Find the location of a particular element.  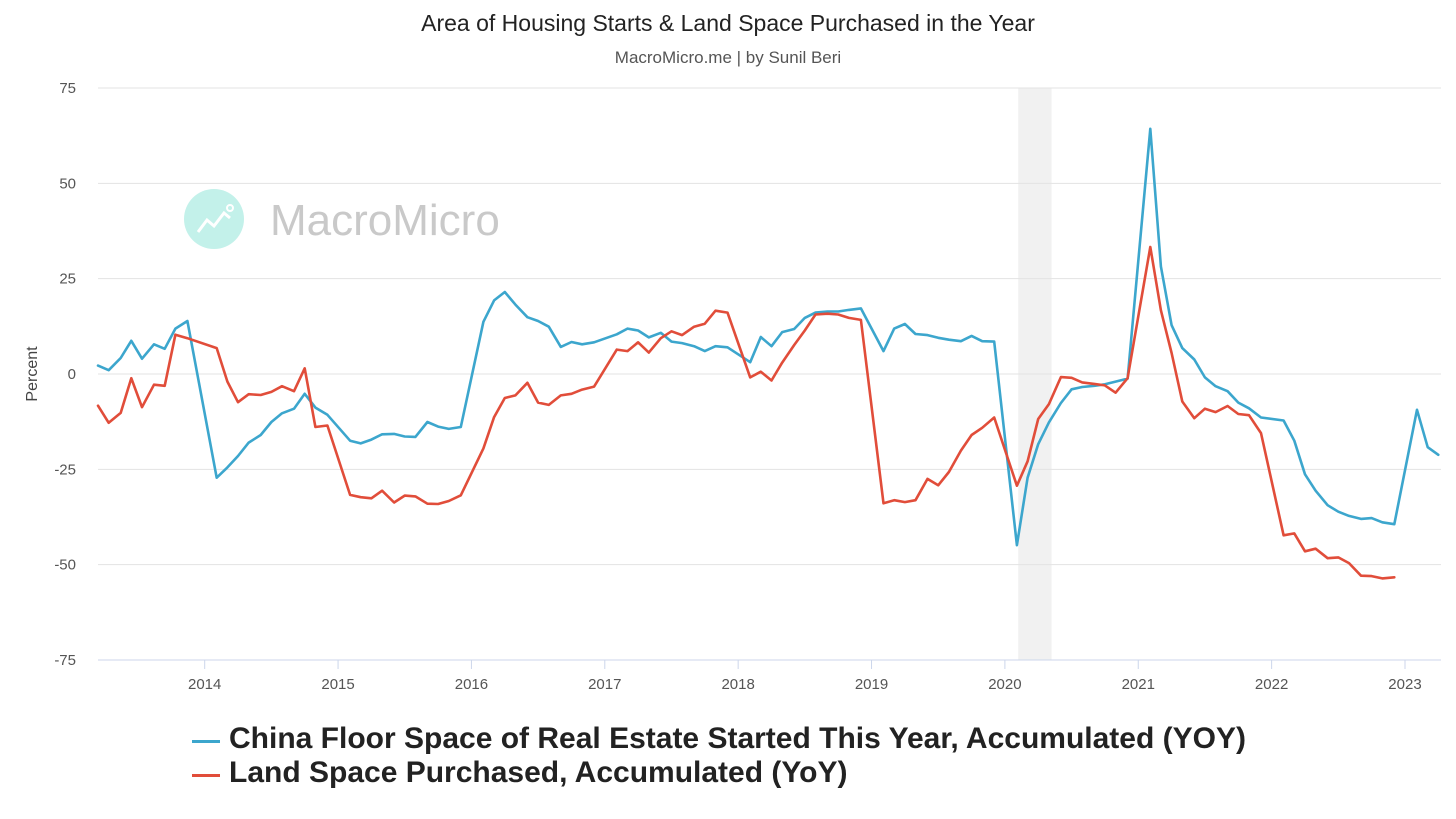

watermark-logo-icon is located at coordinates (214, 219).